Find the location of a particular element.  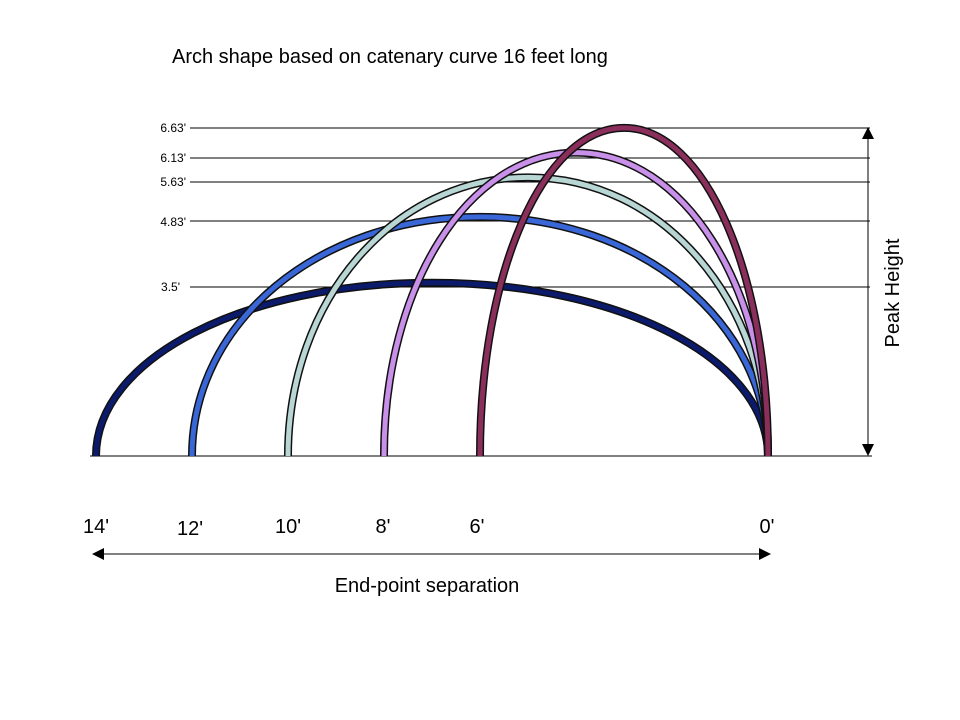

peak-height-label: Peak Height is located at coordinates (893, 292).